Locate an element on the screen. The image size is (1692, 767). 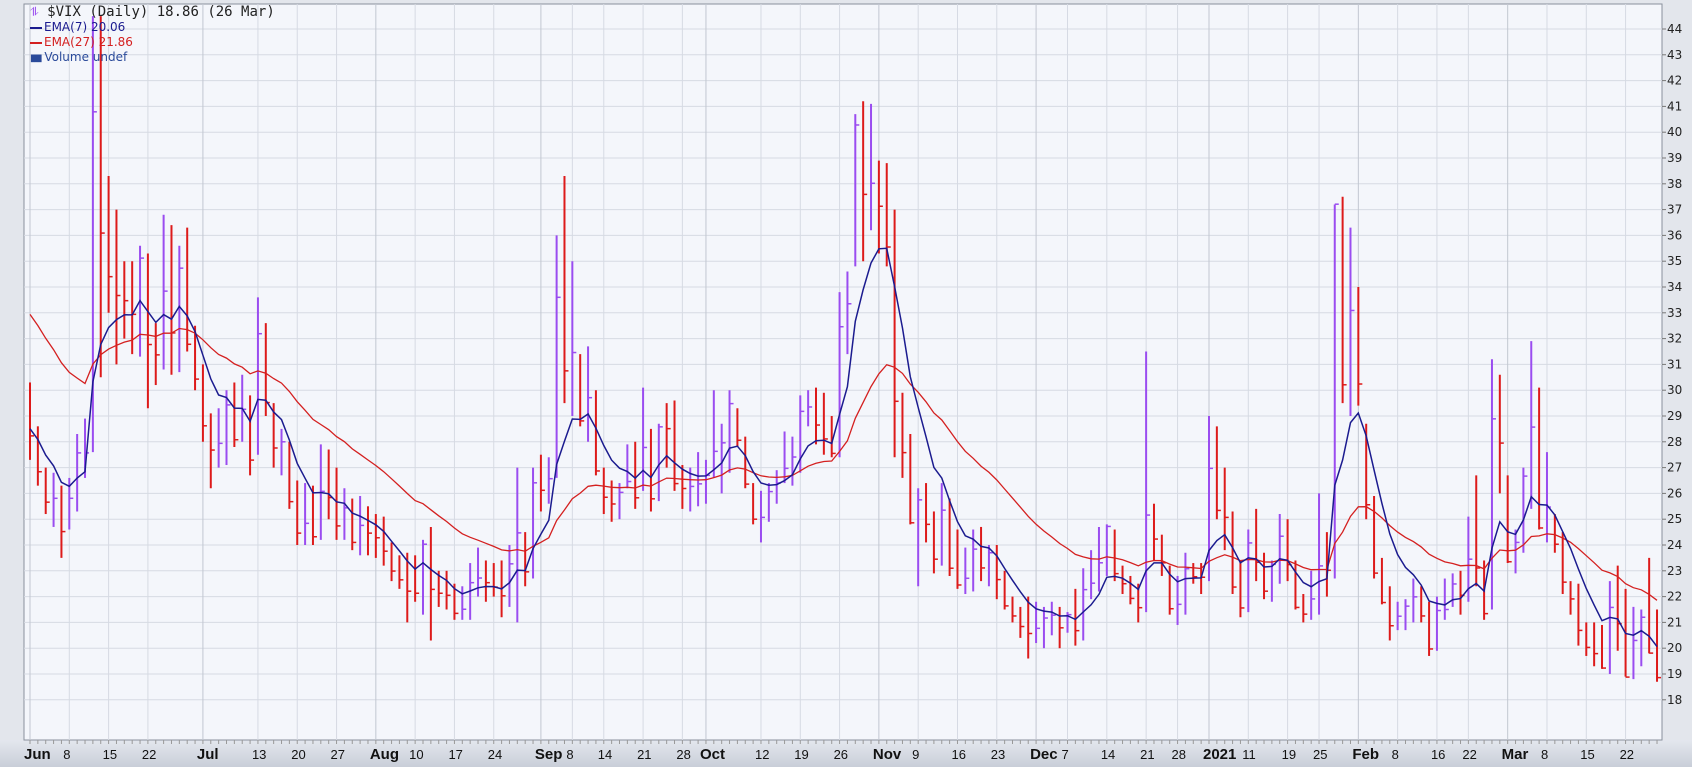
x-tick-label: 22 is located at coordinates (1469, 754).